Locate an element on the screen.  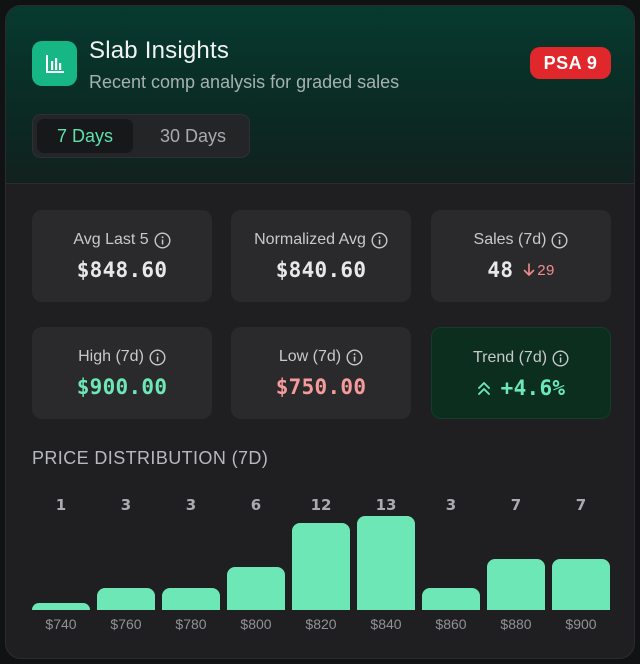
page-title: Slab Insights is located at coordinates (159, 50).